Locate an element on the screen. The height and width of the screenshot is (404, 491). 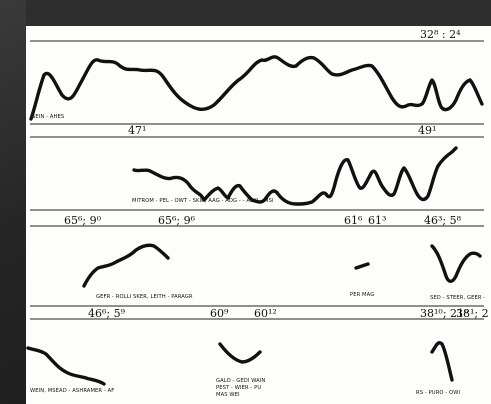
row2-number-5: 46³; 5⁸ is located at coordinates (443, 220).